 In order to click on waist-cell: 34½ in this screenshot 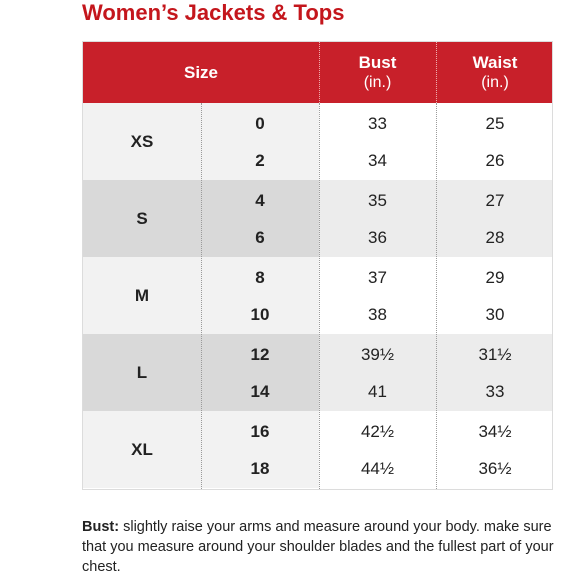, I will do `click(495, 431)`.